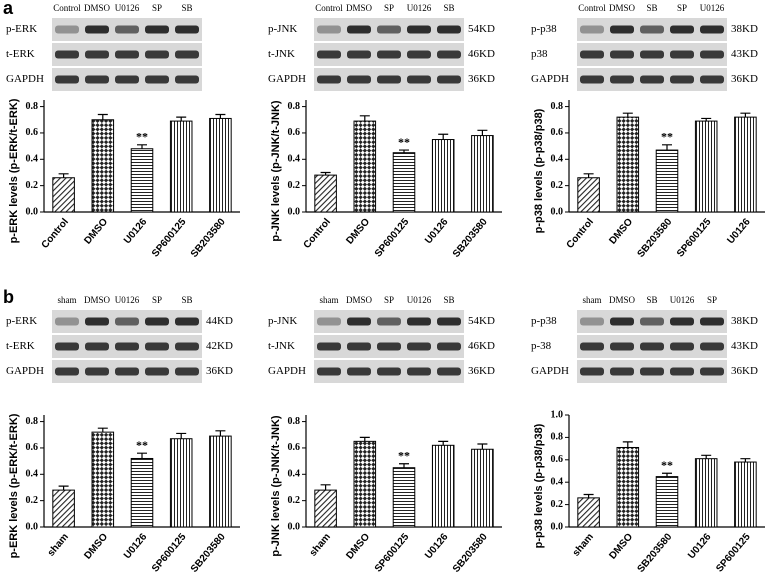  I want to click on blot-row-label: p38, so click(539, 54).